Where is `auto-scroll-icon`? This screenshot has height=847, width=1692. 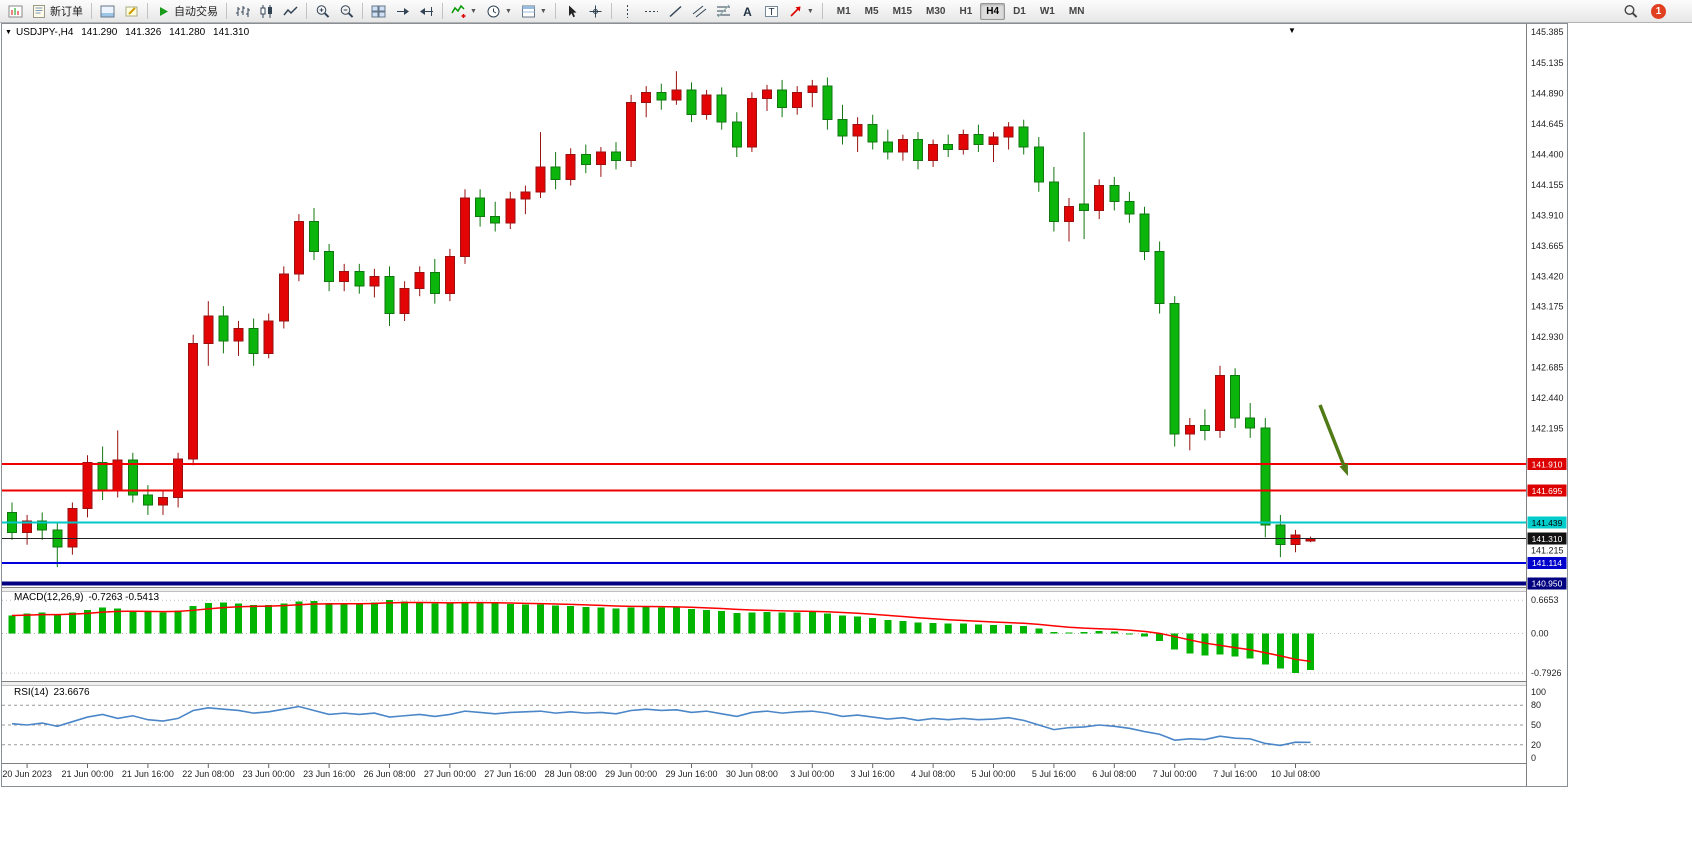 auto-scroll-icon is located at coordinates (402, 11).